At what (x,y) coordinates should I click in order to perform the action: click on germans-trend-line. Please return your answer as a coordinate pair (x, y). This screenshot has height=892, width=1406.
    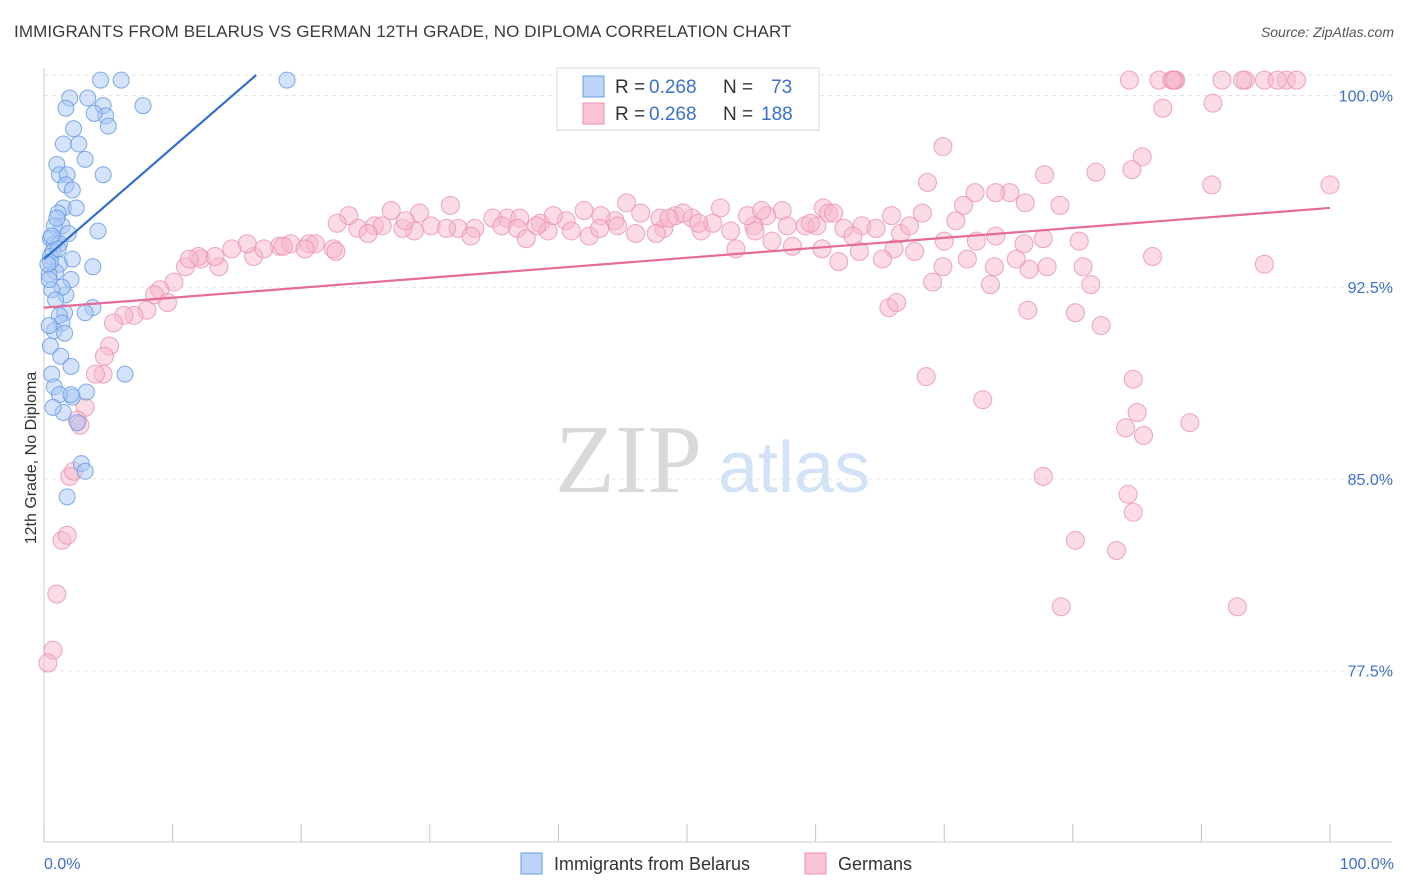
    Looking at the image, I should click on (687, 257).